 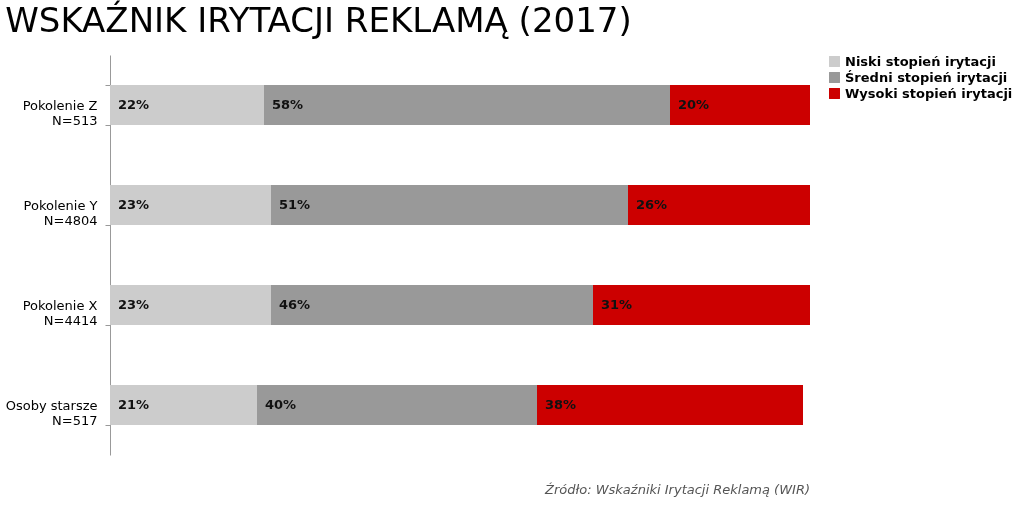 I want to click on data-label: 31%, so click(x=617, y=304).